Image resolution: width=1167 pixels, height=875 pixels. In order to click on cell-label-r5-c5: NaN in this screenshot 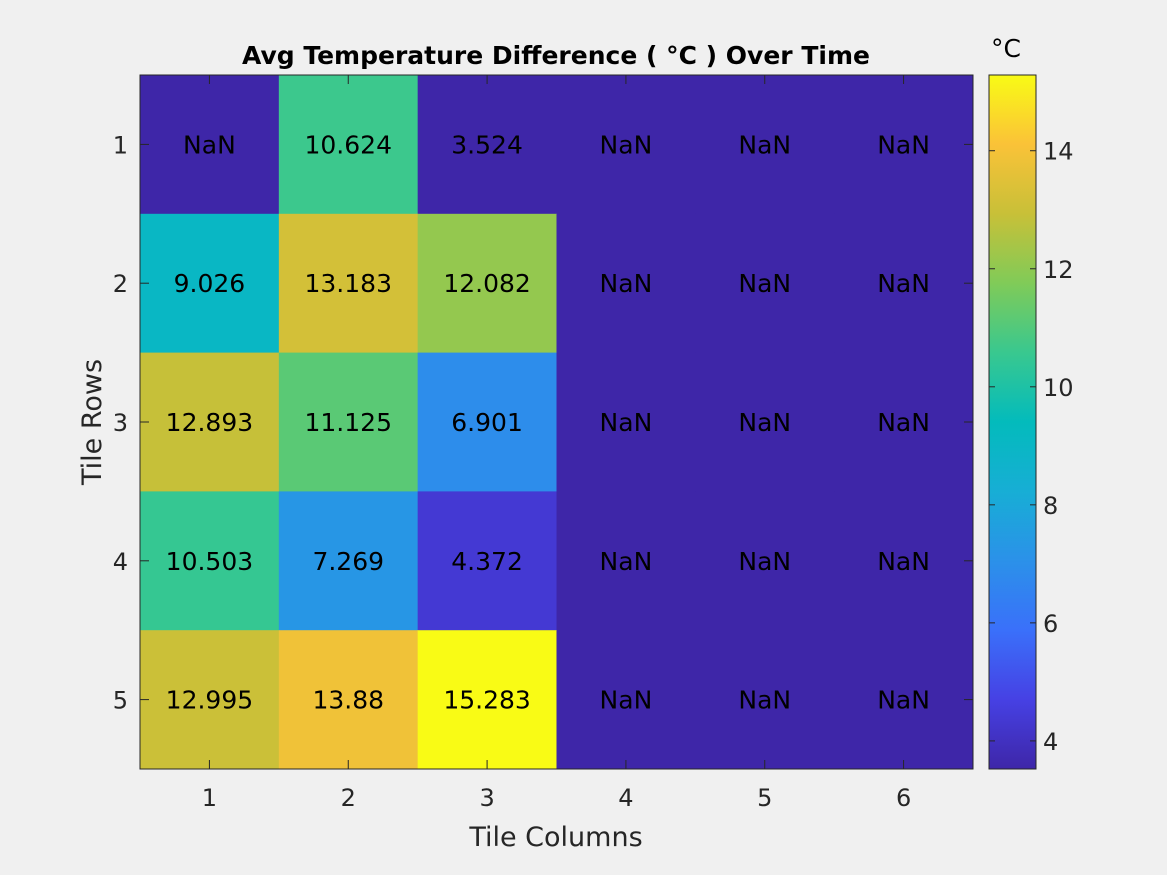, I will do `click(764, 700)`.